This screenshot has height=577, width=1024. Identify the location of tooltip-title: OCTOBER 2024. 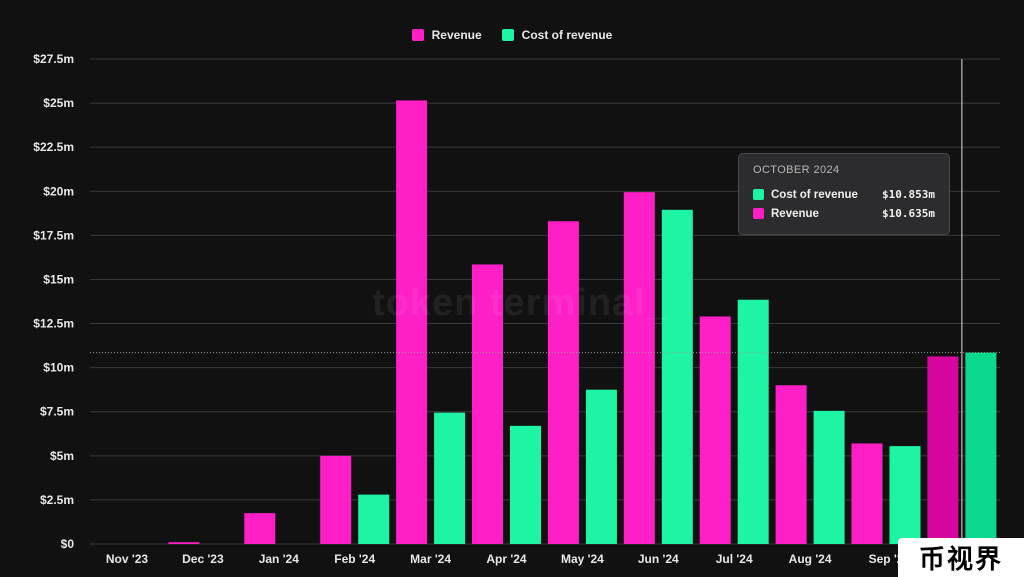
(796, 170).